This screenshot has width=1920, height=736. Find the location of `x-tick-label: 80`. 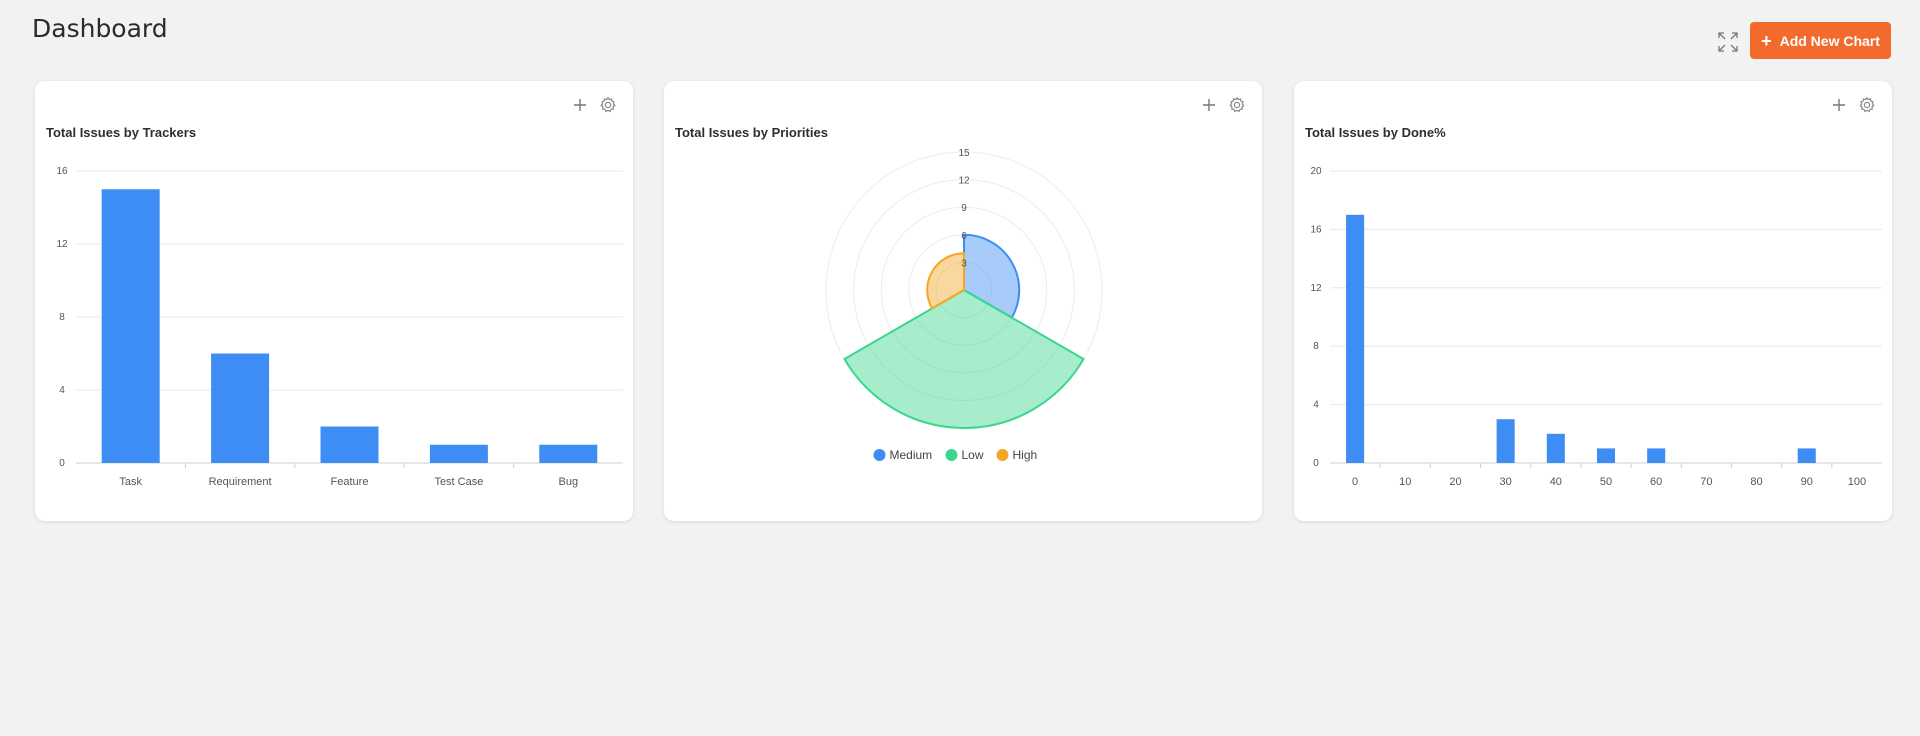

x-tick-label: 80 is located at coordinates (1756, 482).